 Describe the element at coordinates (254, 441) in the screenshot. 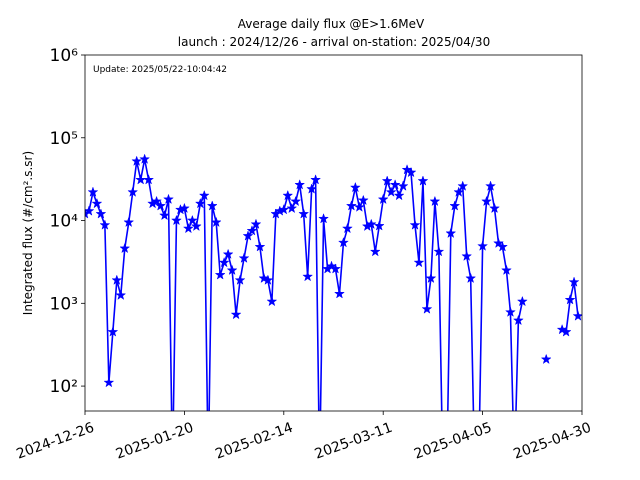

I see `x-tick-label: 2025-02-14` at that location.